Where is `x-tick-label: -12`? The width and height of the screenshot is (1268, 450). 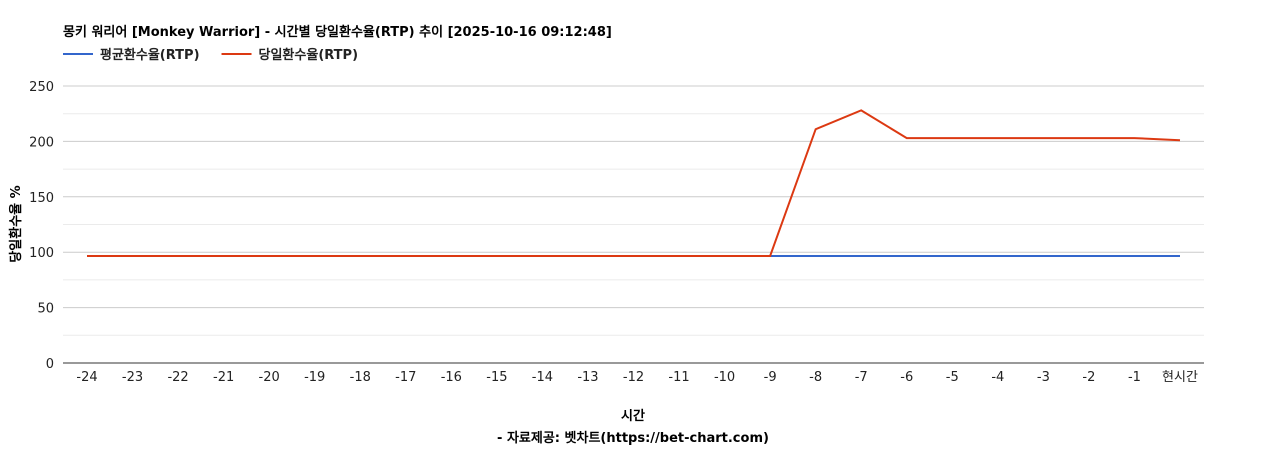 x-tick-label: -12 is located at coordinates (633, 377).